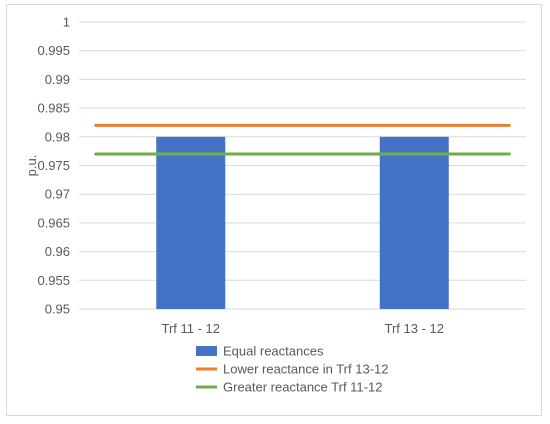  Describe the element at coordinates (53, 108) in the screenshot. I see `y-tick-label: 0.985` at that location.